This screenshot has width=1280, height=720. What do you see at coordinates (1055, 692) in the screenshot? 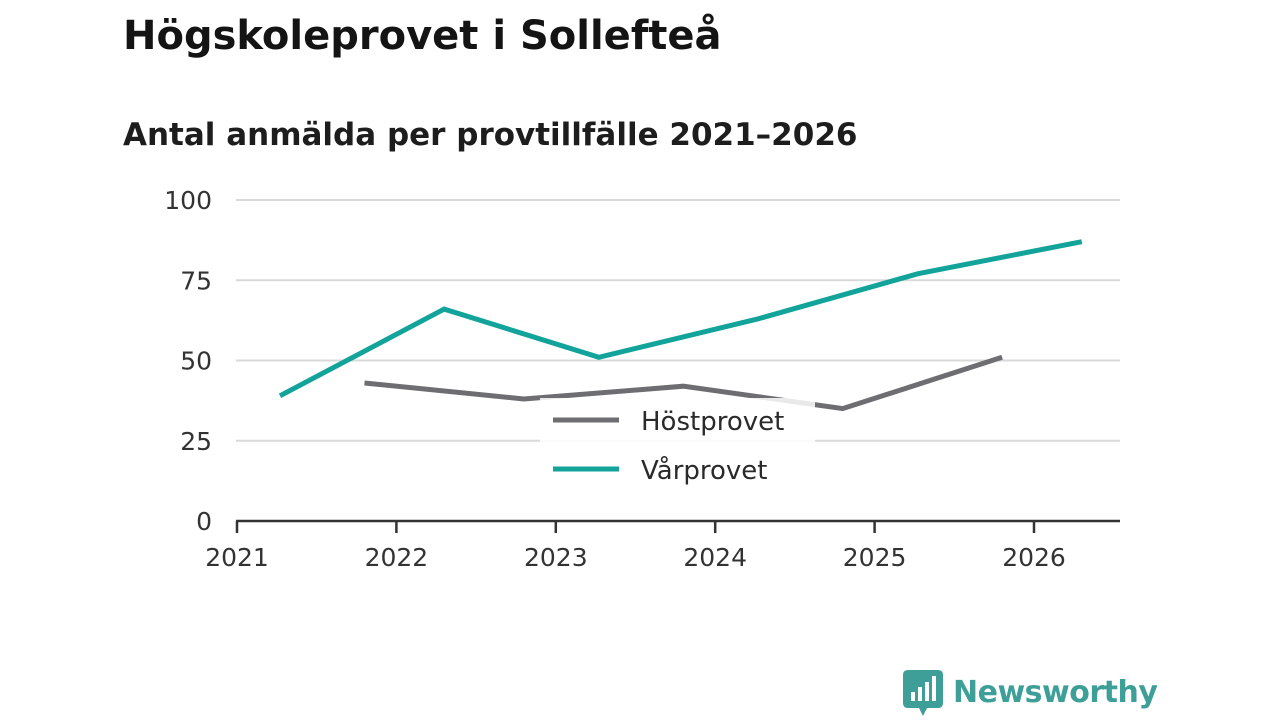
I see `brand-name: Newsworthy` at bounding box center [1055, 692].